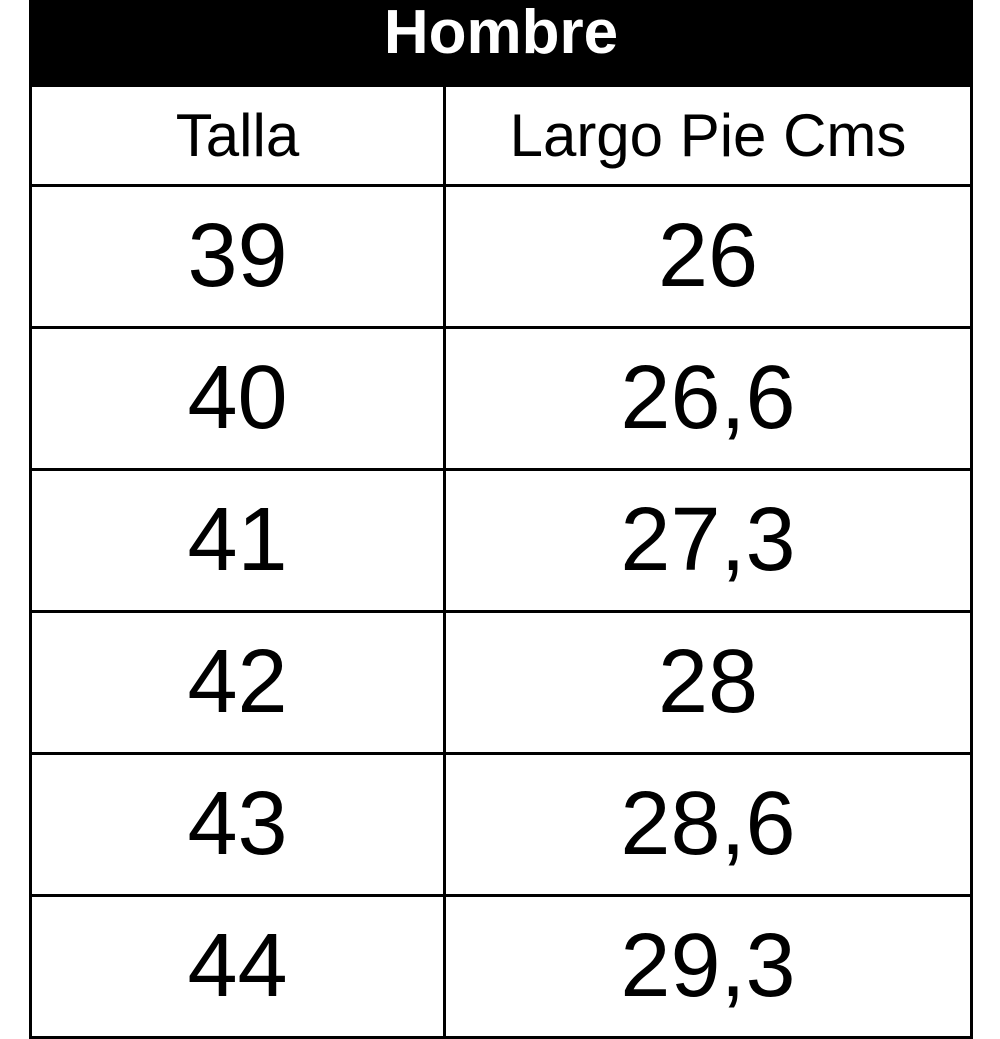 The width and height of the screenshot is (1000, 1039). Describe the element at coordinates (501, 258) in the screenshot. I see `table-row: 39 26` at that location.